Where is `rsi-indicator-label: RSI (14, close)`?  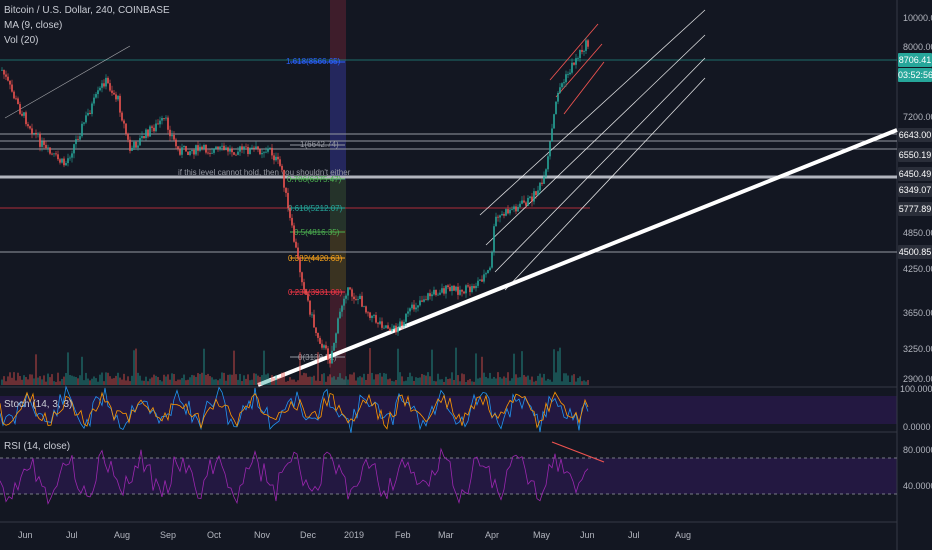
rsi-indicator-label: RSI (14, close) is located at coordinates (37, 446).